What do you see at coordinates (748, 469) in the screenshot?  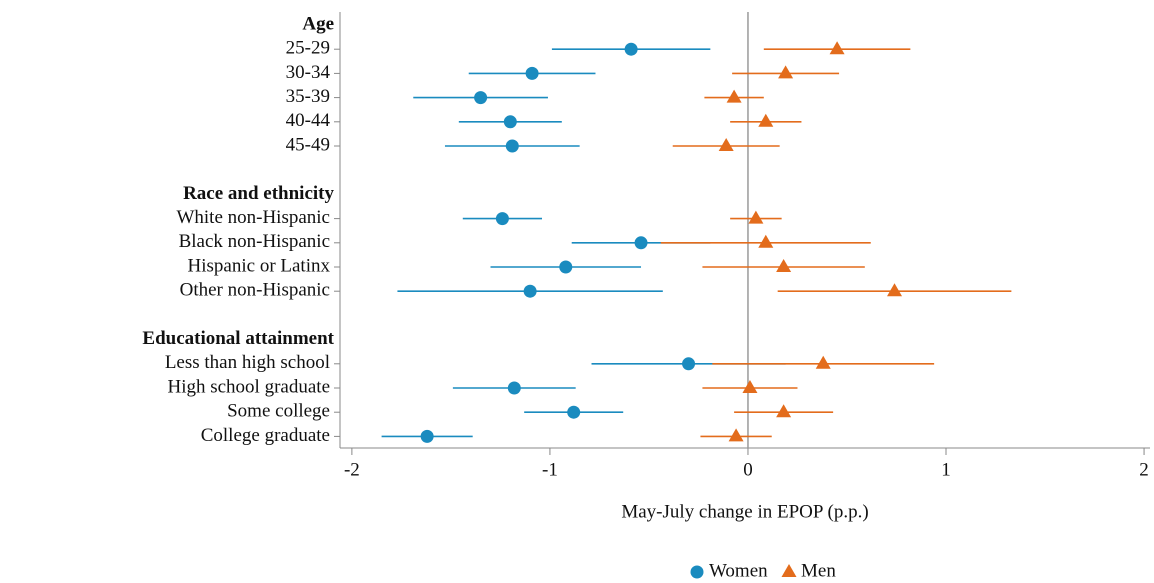 I see `x-tick-label: 0` at bounding box center [748, 469].